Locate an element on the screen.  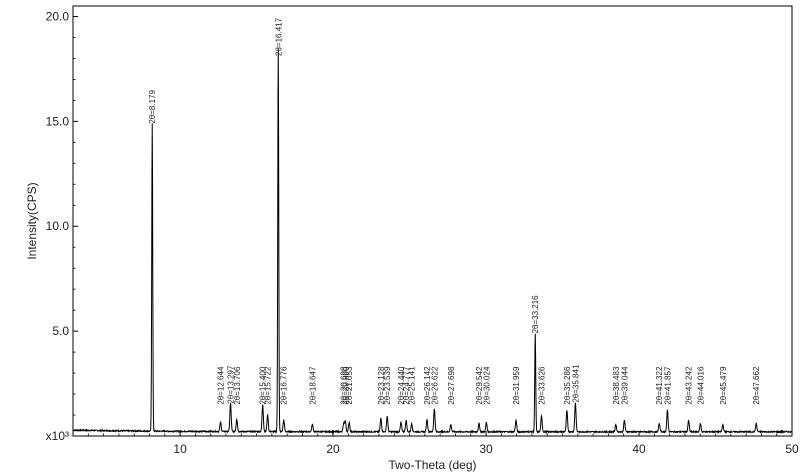
y-tick-label: 15.0 is located at coordinates (58, 121).